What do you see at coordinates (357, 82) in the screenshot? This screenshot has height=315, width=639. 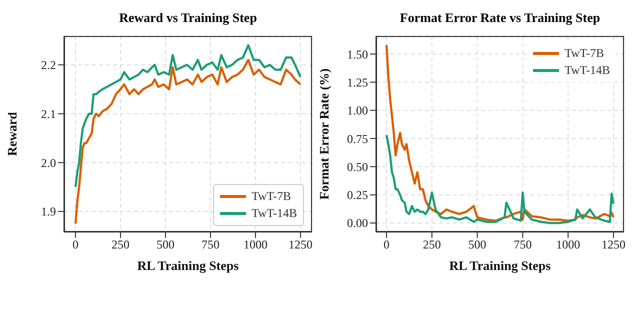 I see `y-tick-label: 1.25` at bounding box center [357, 82].